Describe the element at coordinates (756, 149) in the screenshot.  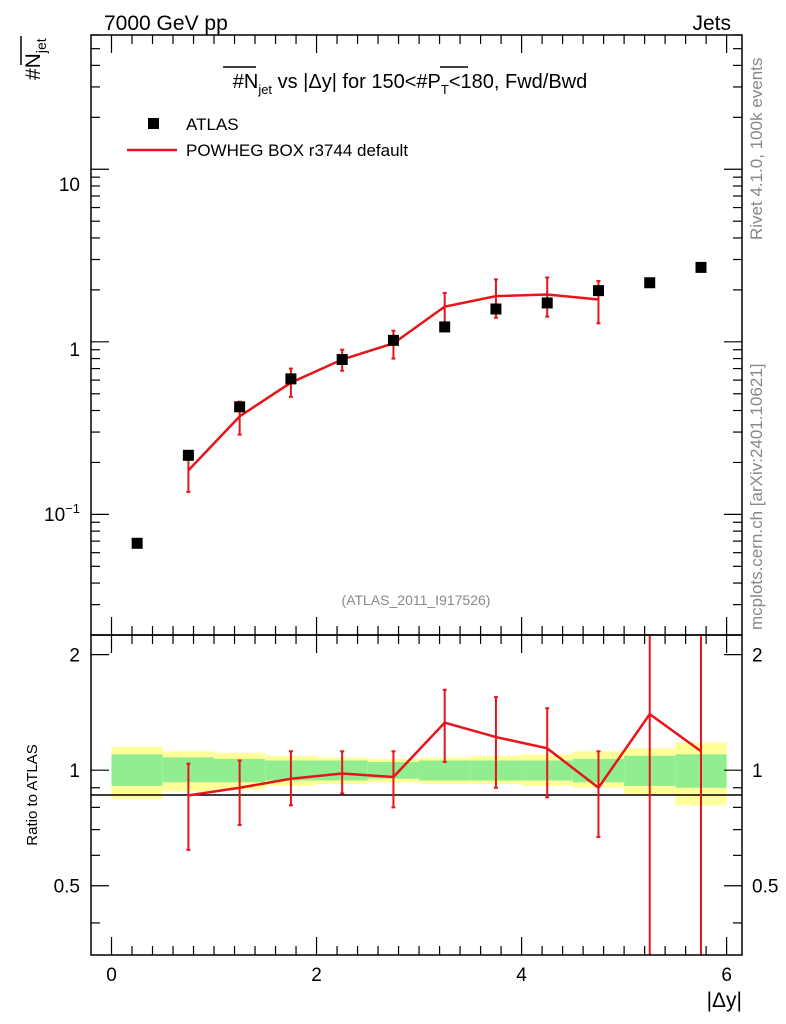
I see `rivet-label: Rivet 4.1.0, 100k events` at that location.